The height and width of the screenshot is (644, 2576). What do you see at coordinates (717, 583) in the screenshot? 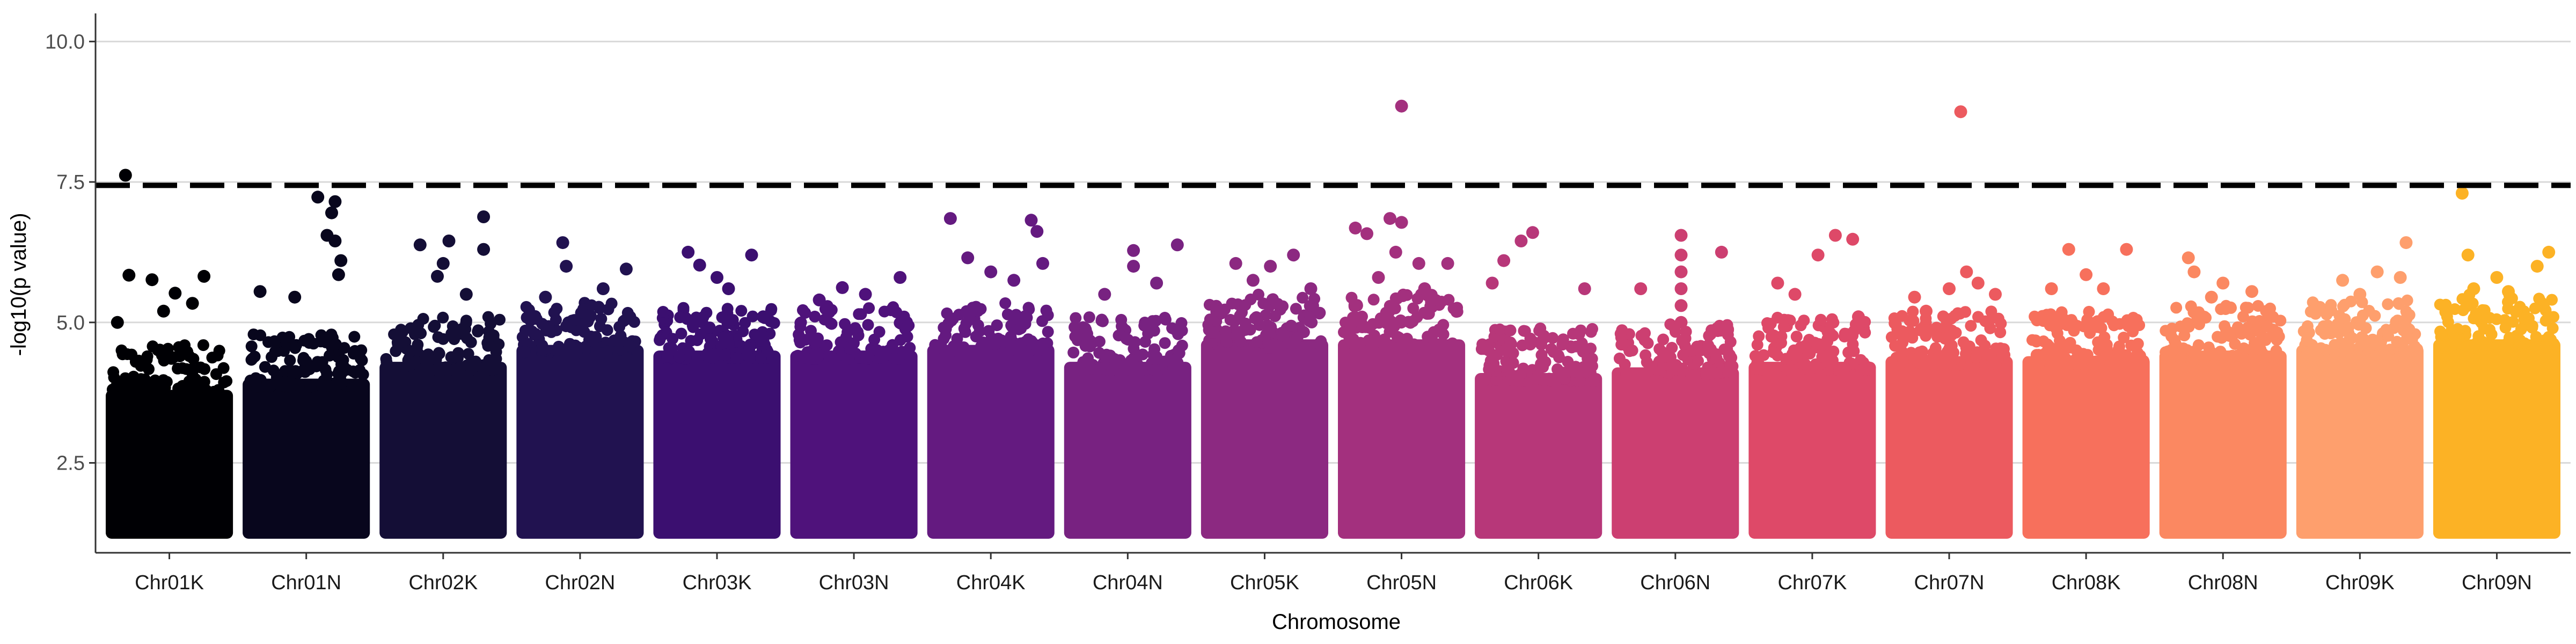
I see `x-tick-label-Chr03K: Chr03K` at bounding box center [717, 583].